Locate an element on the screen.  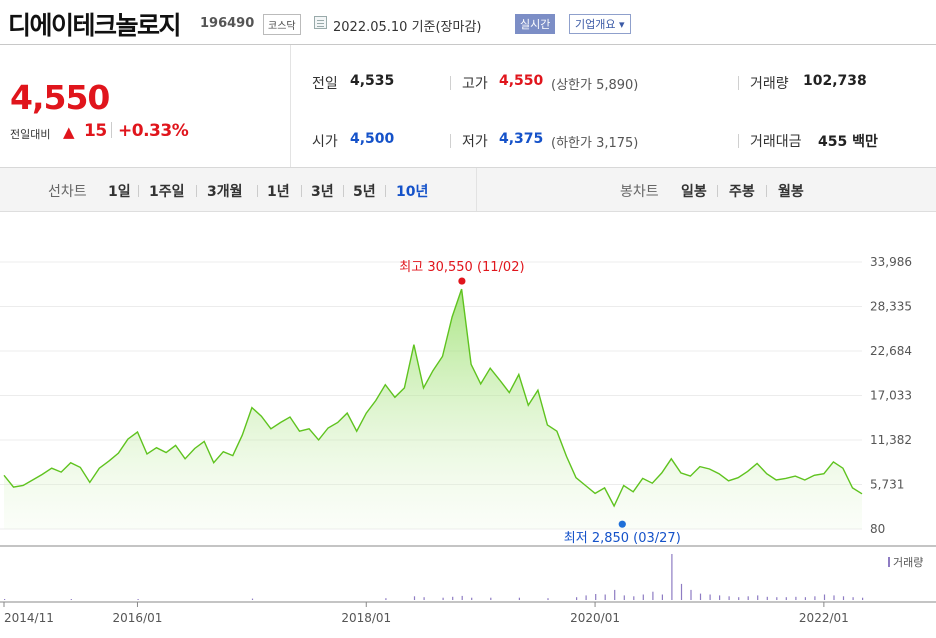
max-point-marker is located at coordinates (462, 281).